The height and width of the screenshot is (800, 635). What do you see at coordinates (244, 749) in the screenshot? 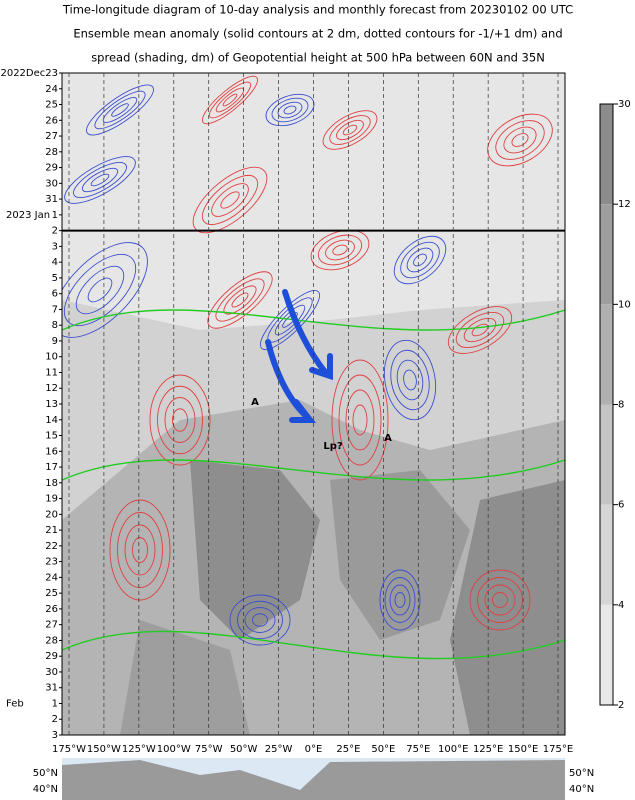
I see `x-tick-label: 50°W` at bounding box center [244, 749].